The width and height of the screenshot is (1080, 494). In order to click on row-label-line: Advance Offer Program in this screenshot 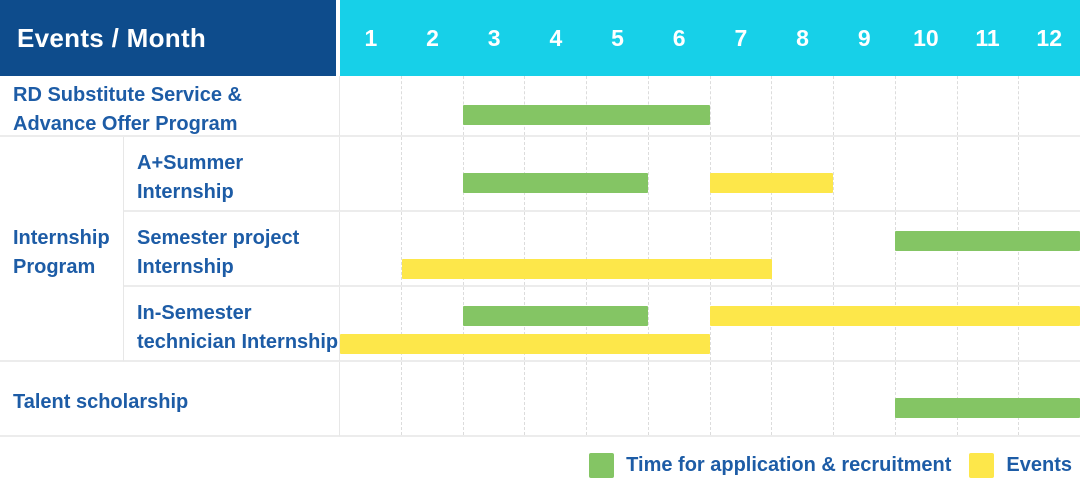, I will do `click(125, 123)`.